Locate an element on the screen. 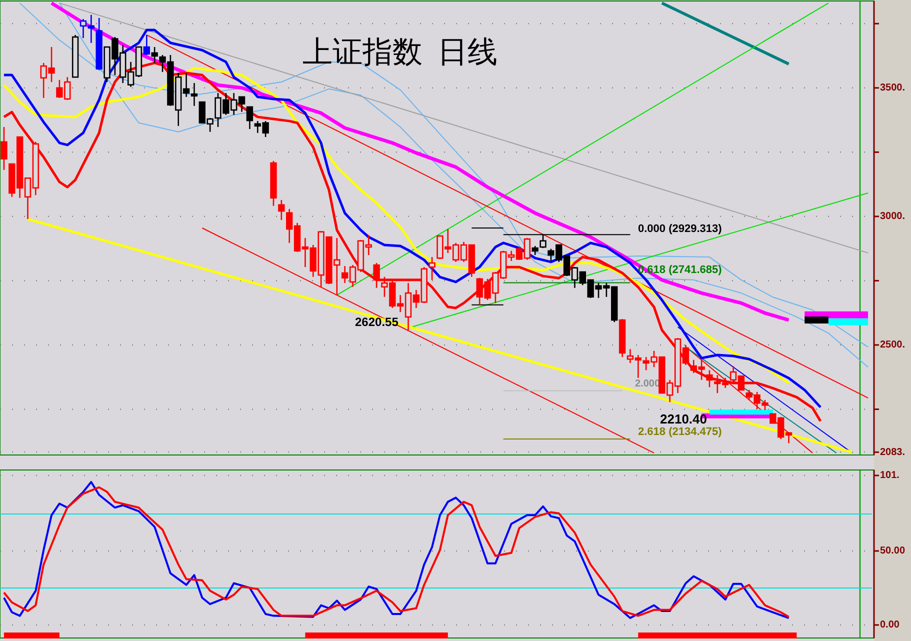 This screenshot has height=641, width=911. y-tick-label: 2500. is located at coordinates (893, 345).